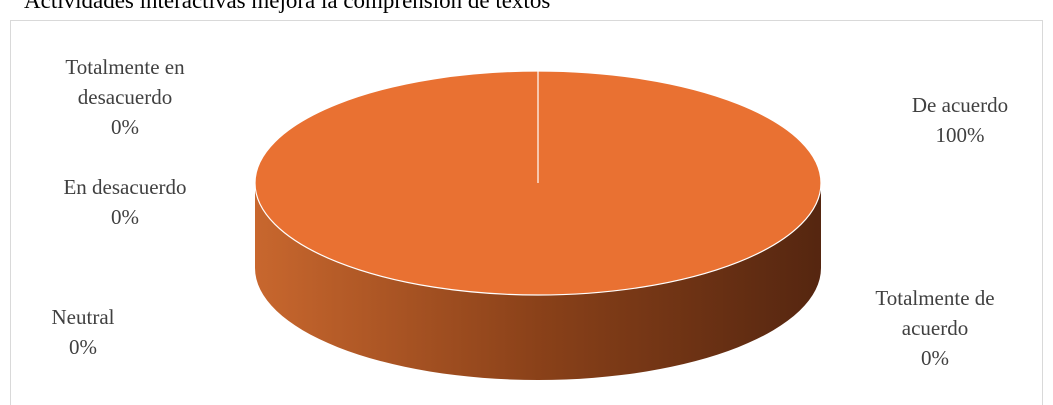 The image size is (1053, 405). What do you see at coordinates (960, 105) in the screenshot?
I see `category-name: De acuerdo` at bounding box center [960, 105].